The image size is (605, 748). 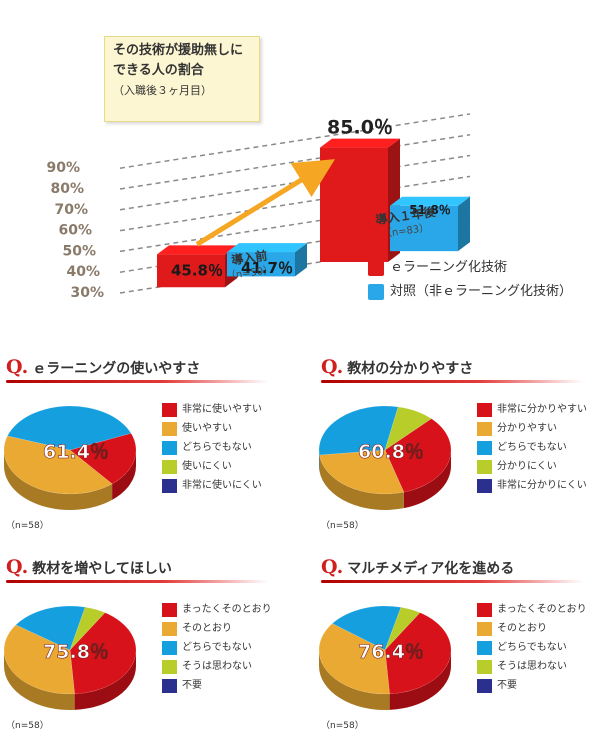 I want to click on legend-item-control: 対照（非ｅラーニング化技術）, so click(x=470, y=292).